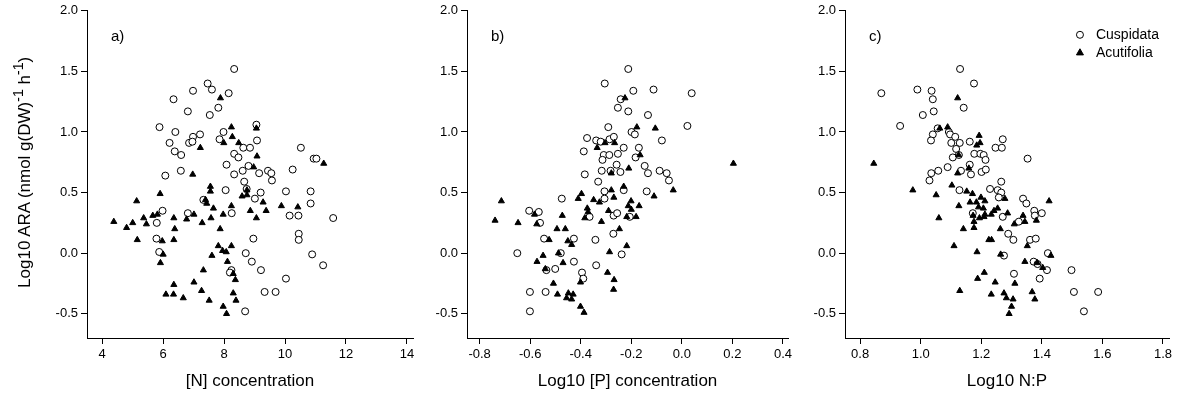 The image size is (1181, 402). What do you see at coordinates (498, 35) in the screenshot?
I see `annotation: b)` at bounding box center [498, 35].